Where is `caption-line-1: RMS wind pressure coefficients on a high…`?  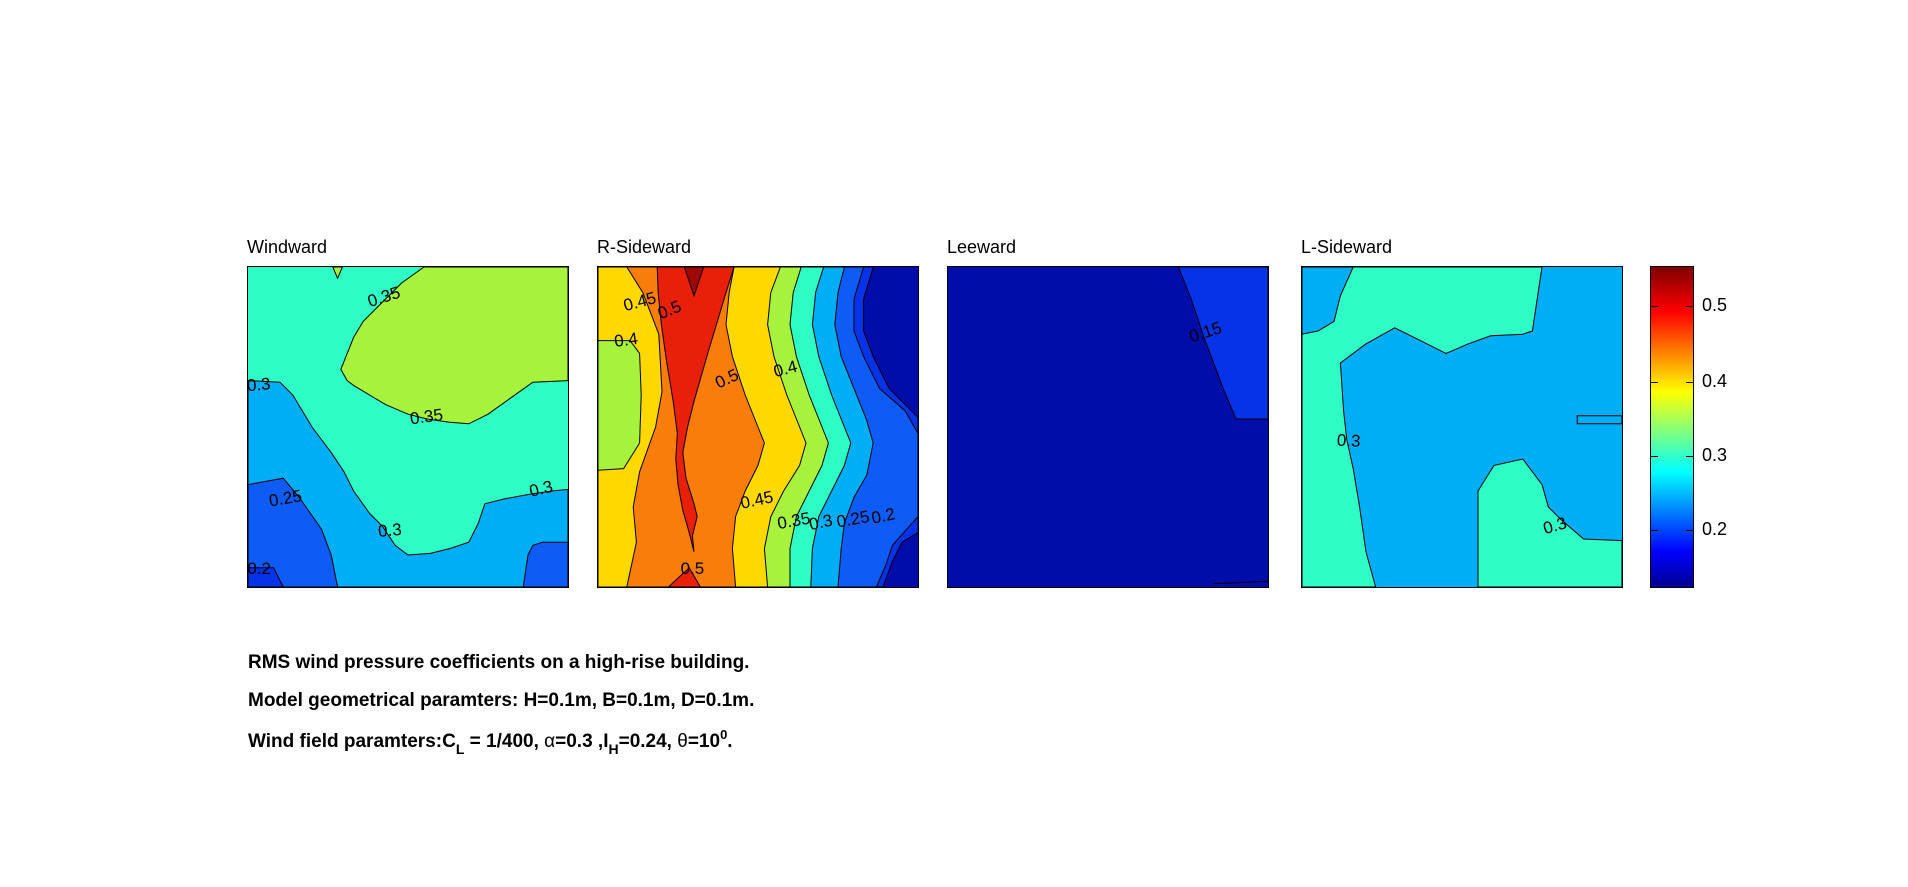
caption-line-1: RMS wind pressure coefficients on a high… is located at coordinates (499, 662).